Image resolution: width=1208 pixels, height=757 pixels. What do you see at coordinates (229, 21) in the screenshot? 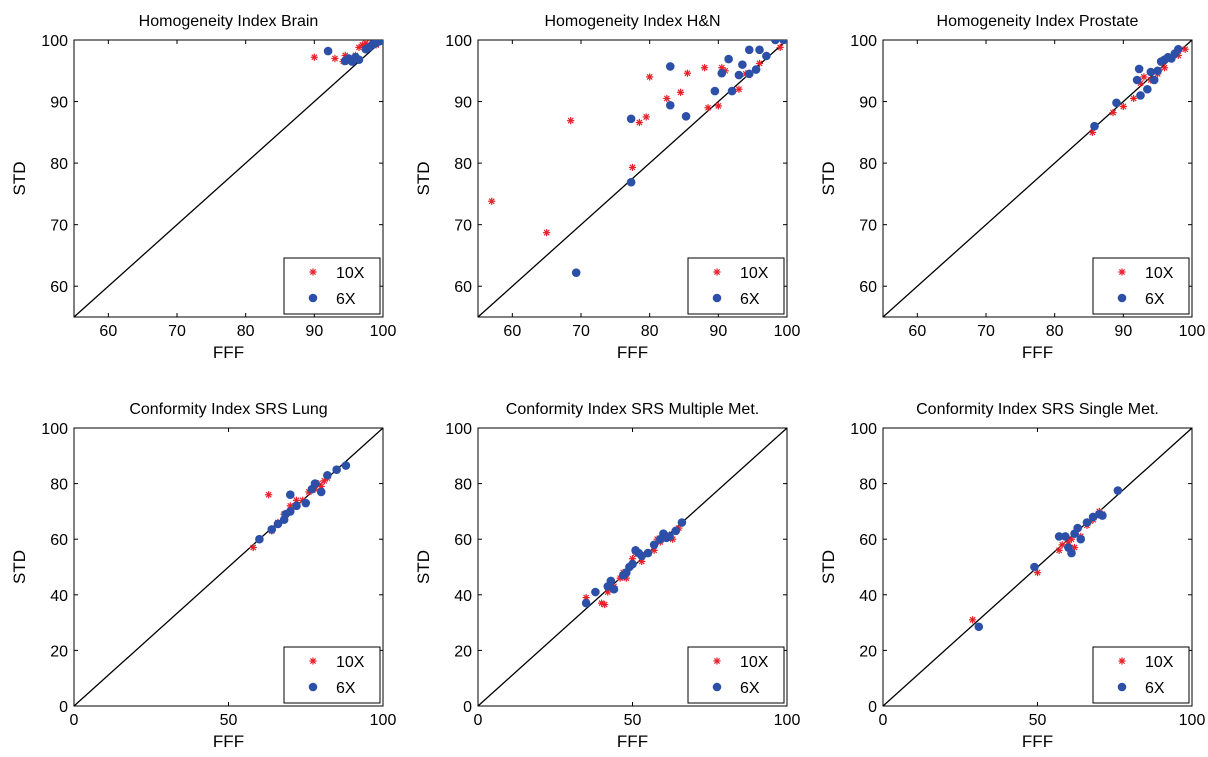
I see `chart-title: Homogeneity Index Brain` at bounding box center [229, 21].